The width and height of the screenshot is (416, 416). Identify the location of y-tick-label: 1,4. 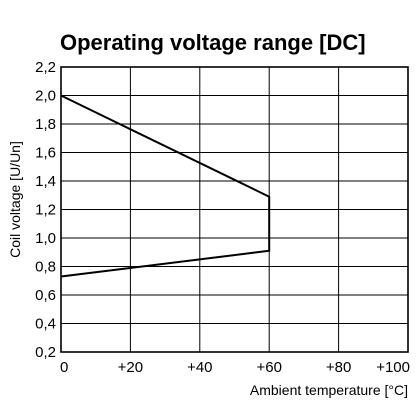
(45, 181).